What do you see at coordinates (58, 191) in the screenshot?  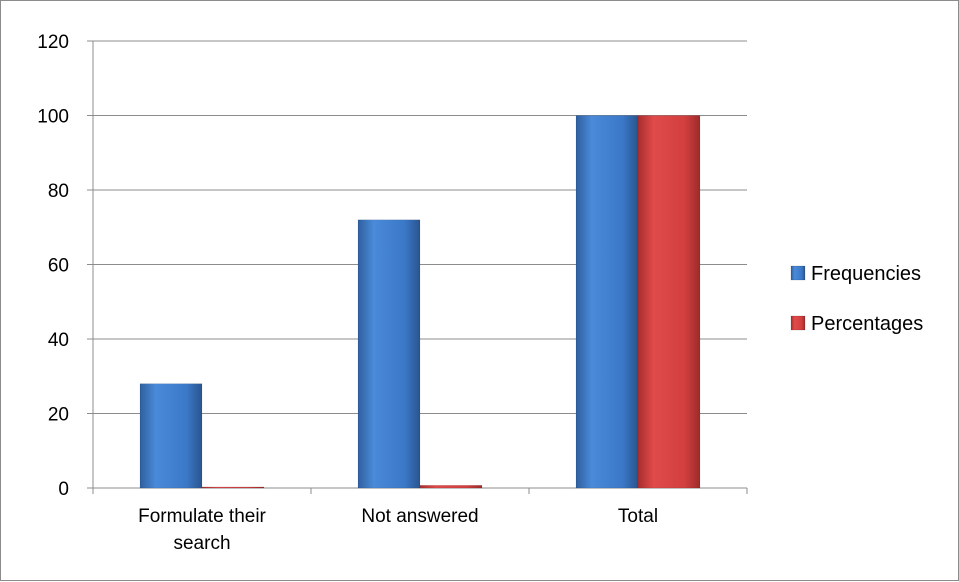 I see `y-tick-label: 80` at bounding box center [58, 191].